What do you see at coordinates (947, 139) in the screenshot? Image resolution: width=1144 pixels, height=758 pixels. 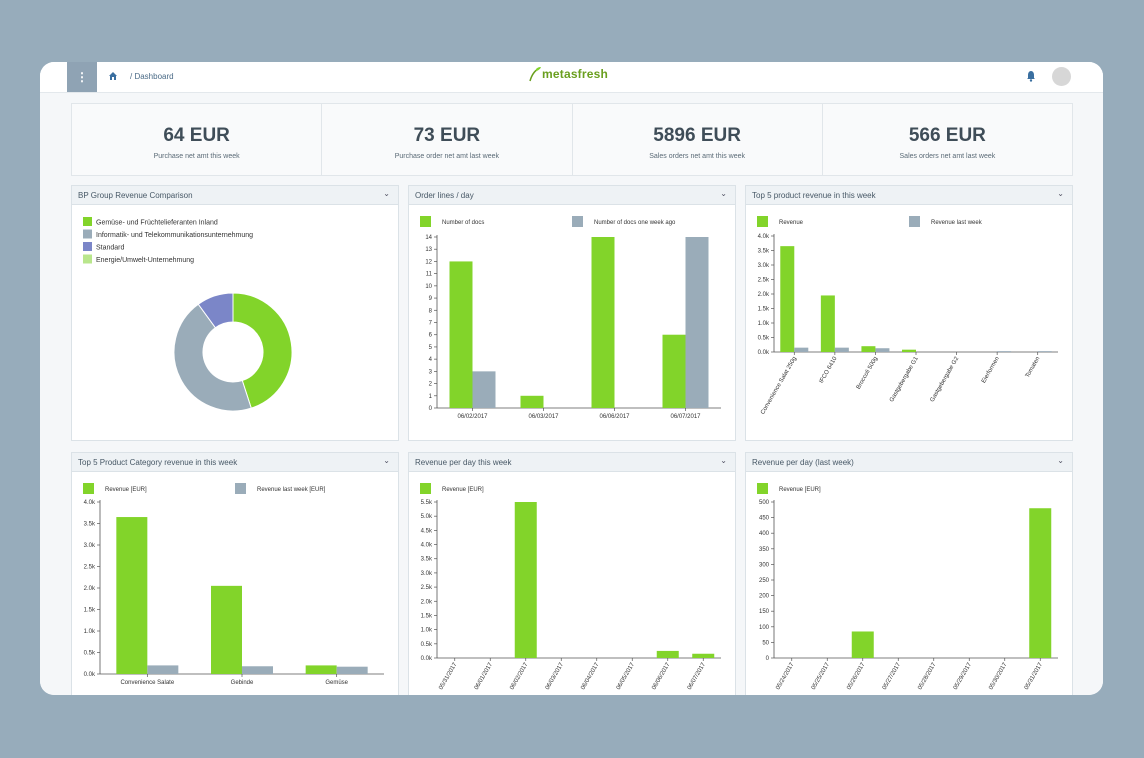 I see `kpi-card: 566 EUR Sales orders net amt last week` at bounding box center [947, 139].